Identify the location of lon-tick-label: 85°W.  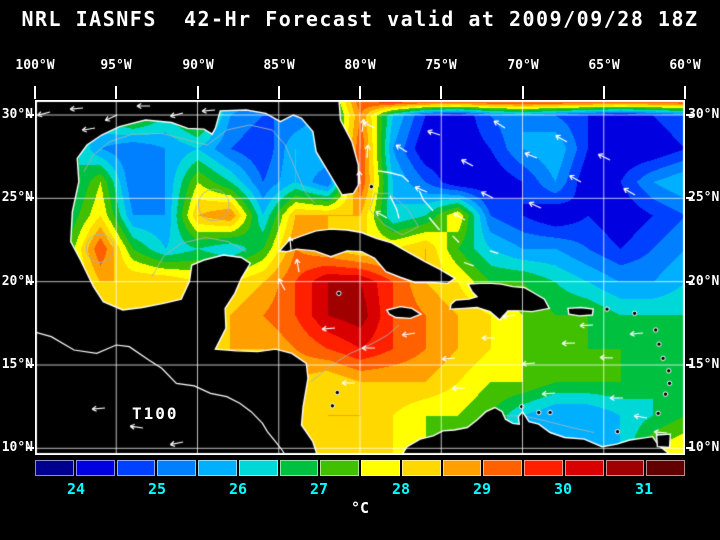
(279, 65).